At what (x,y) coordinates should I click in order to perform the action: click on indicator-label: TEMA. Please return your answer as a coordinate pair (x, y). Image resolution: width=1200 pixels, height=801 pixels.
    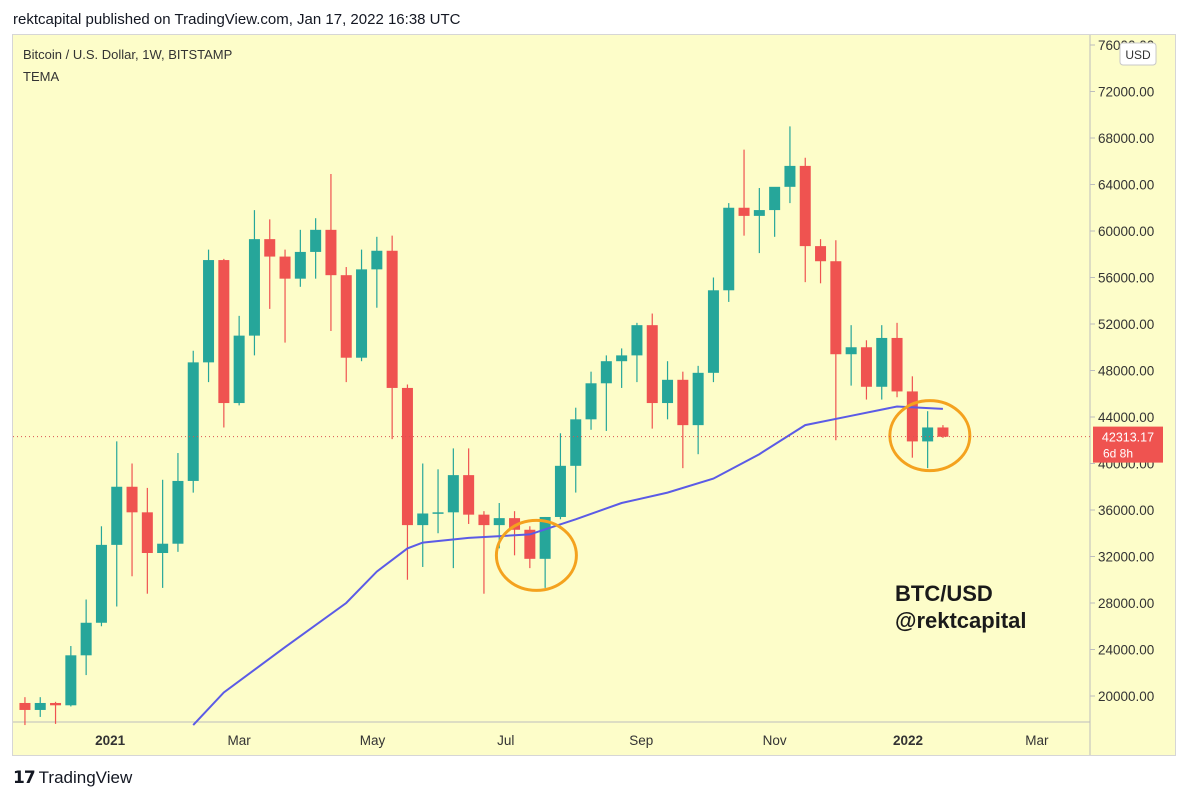
    Looking at the image, I should click on (41, 76).